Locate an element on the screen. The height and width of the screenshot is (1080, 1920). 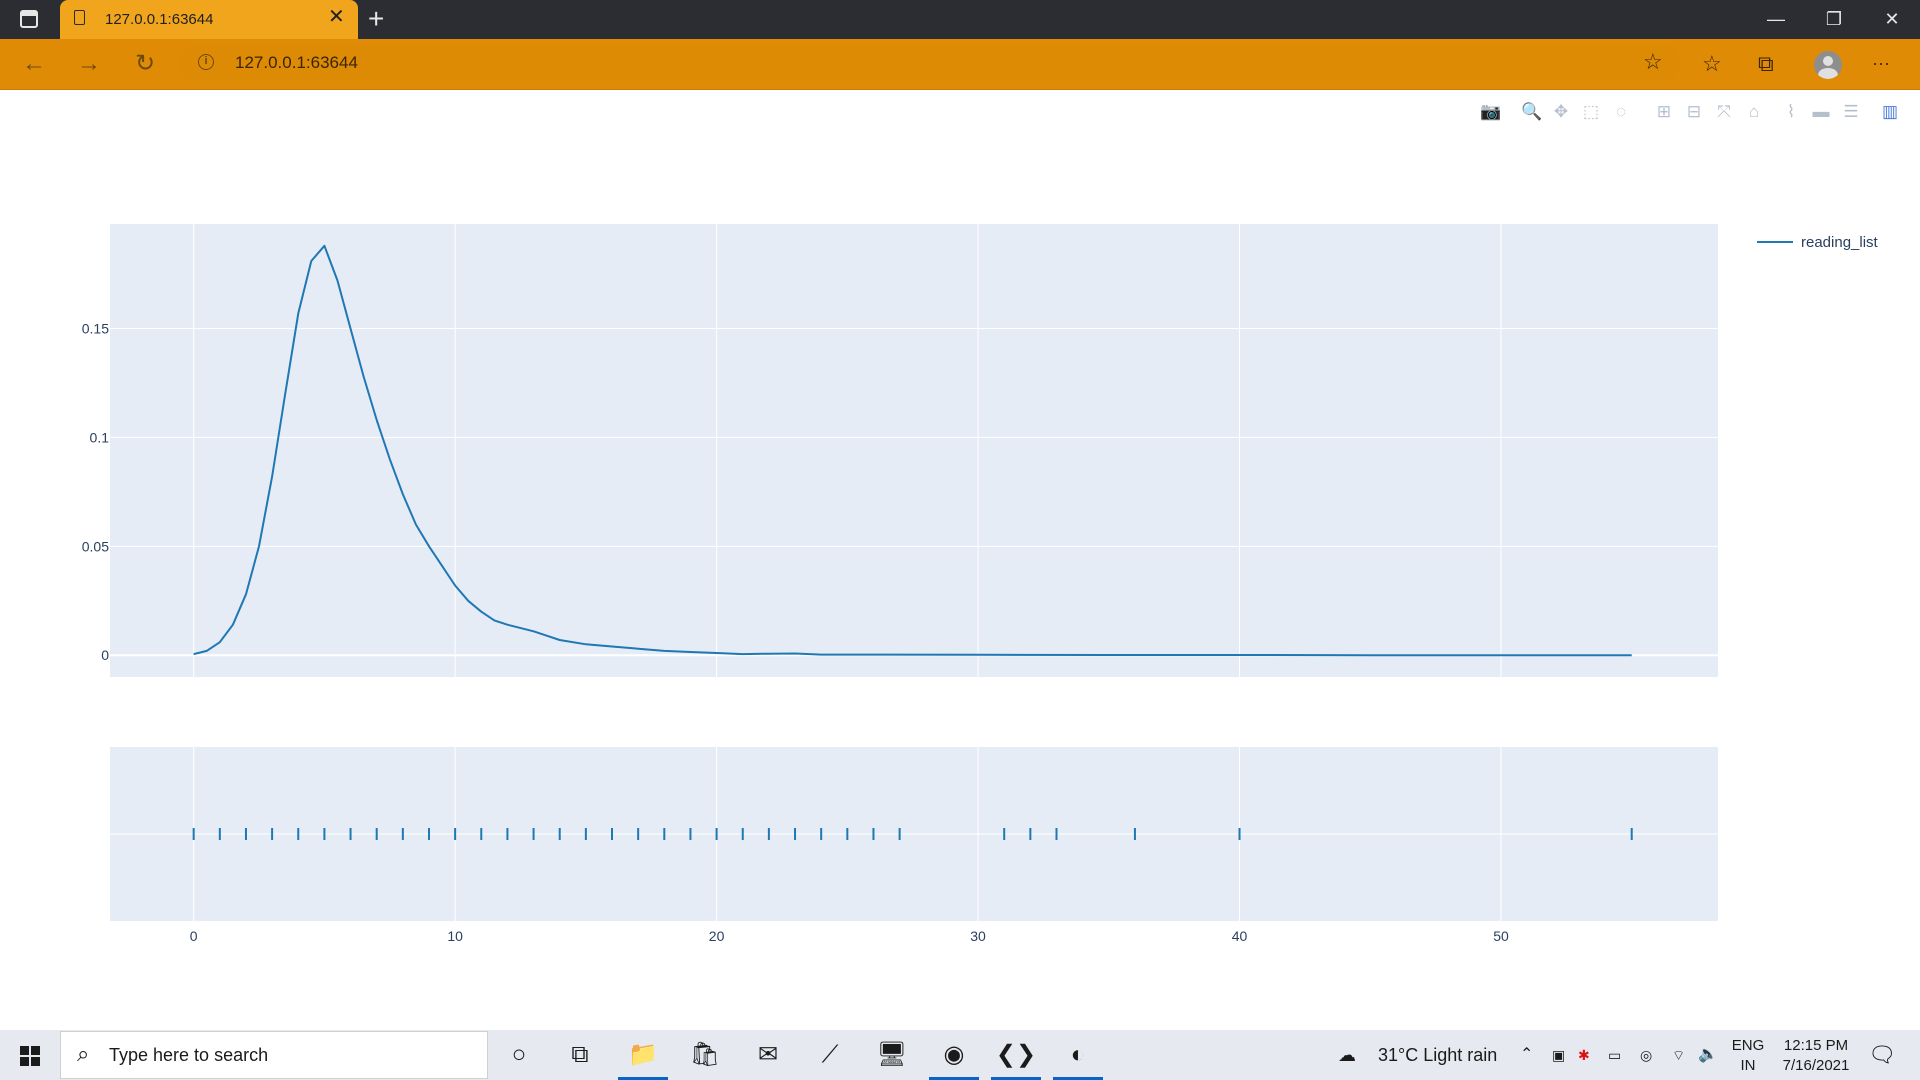
restore-button: ❐ is located at coordinates (1834, 19).